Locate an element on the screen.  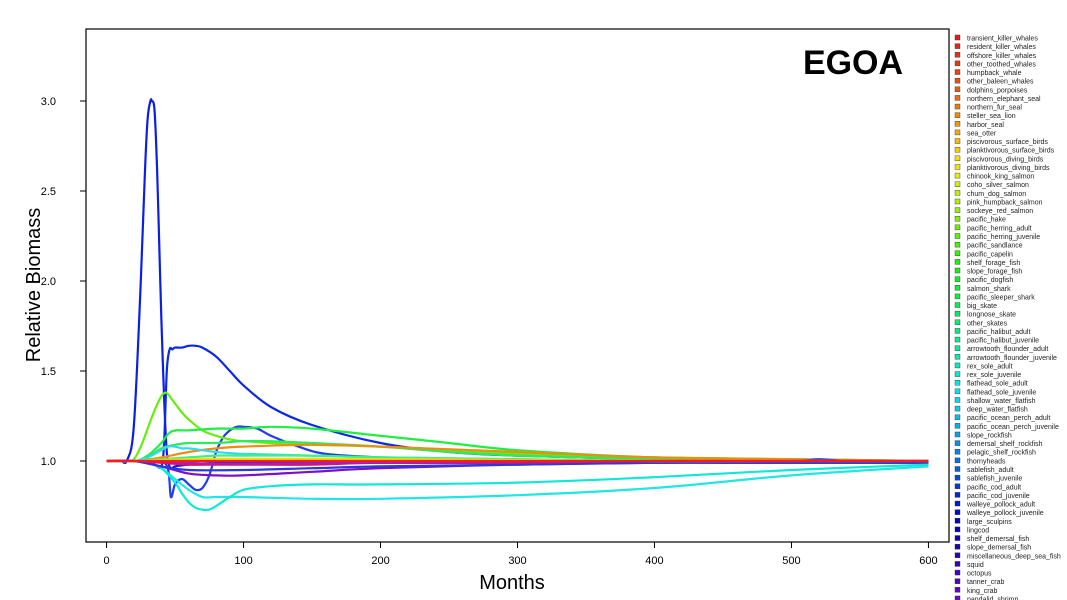
legend-label: planktivorous_diving_birds is located at coordinates (1008, 168).